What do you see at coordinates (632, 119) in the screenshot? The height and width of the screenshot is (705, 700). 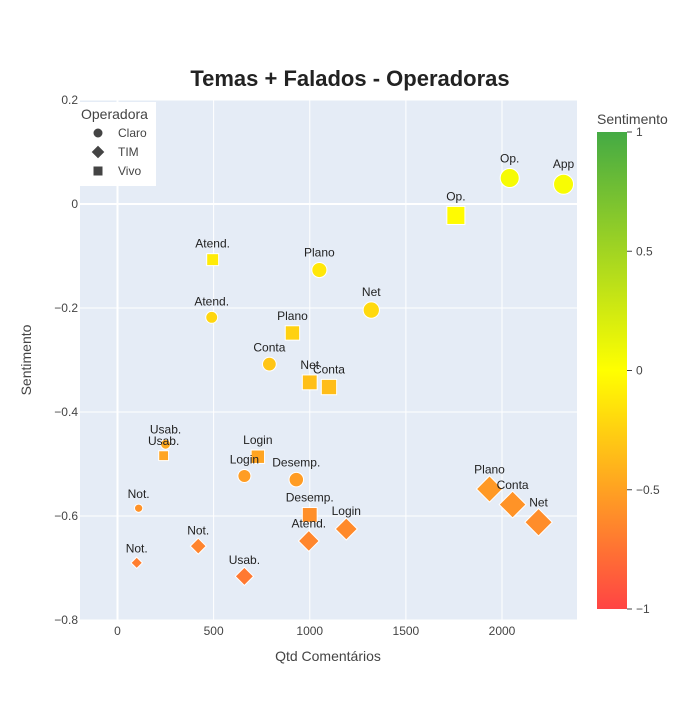 I see `colorbar-title: Sentimento` at bounding box center [632, 119].